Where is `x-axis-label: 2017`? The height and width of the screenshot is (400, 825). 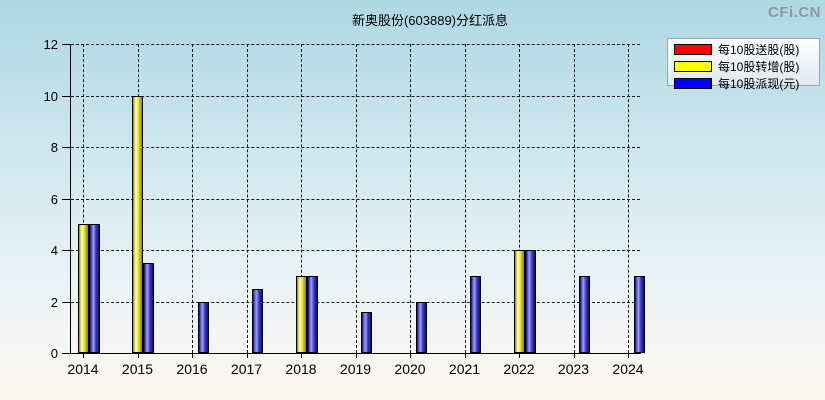 x-axis-label: 2017 is located at coordinates (246, 369).